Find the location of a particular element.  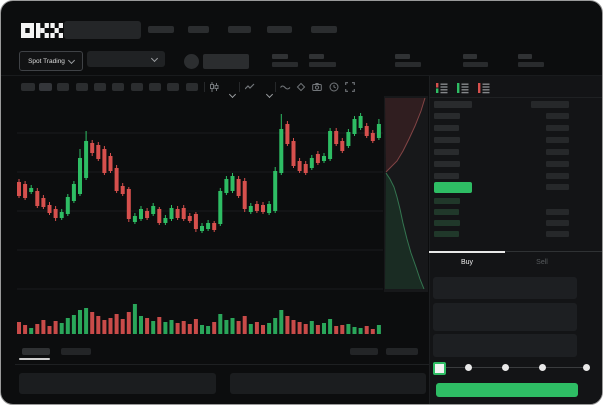

slider-handle is located at coordinates (439, 368).